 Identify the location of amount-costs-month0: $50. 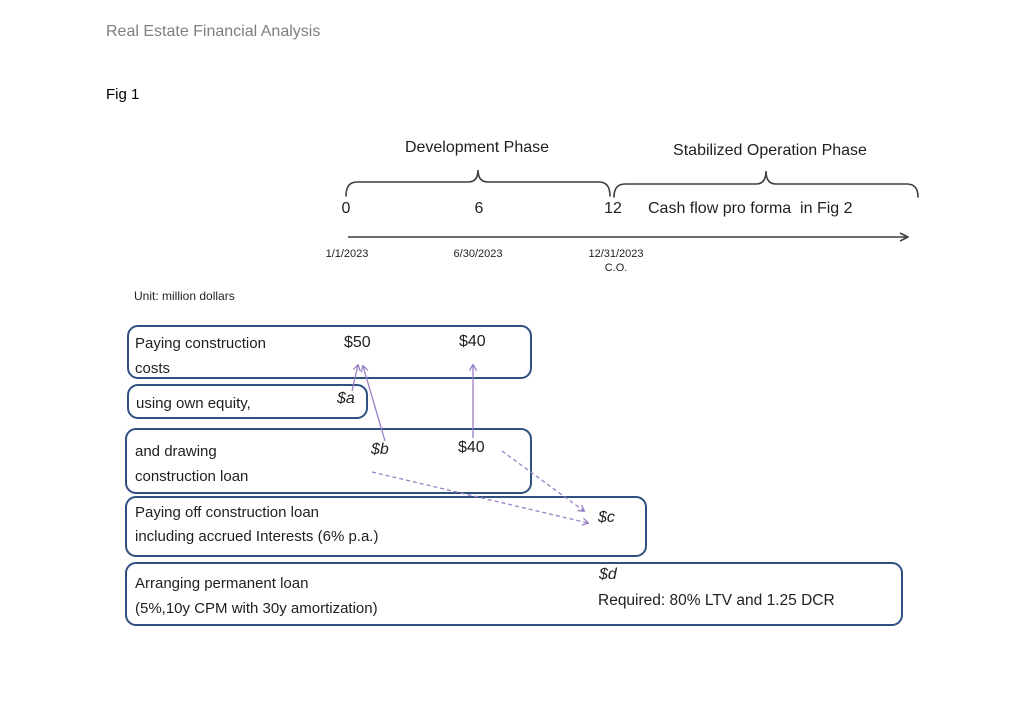
(357, 342).